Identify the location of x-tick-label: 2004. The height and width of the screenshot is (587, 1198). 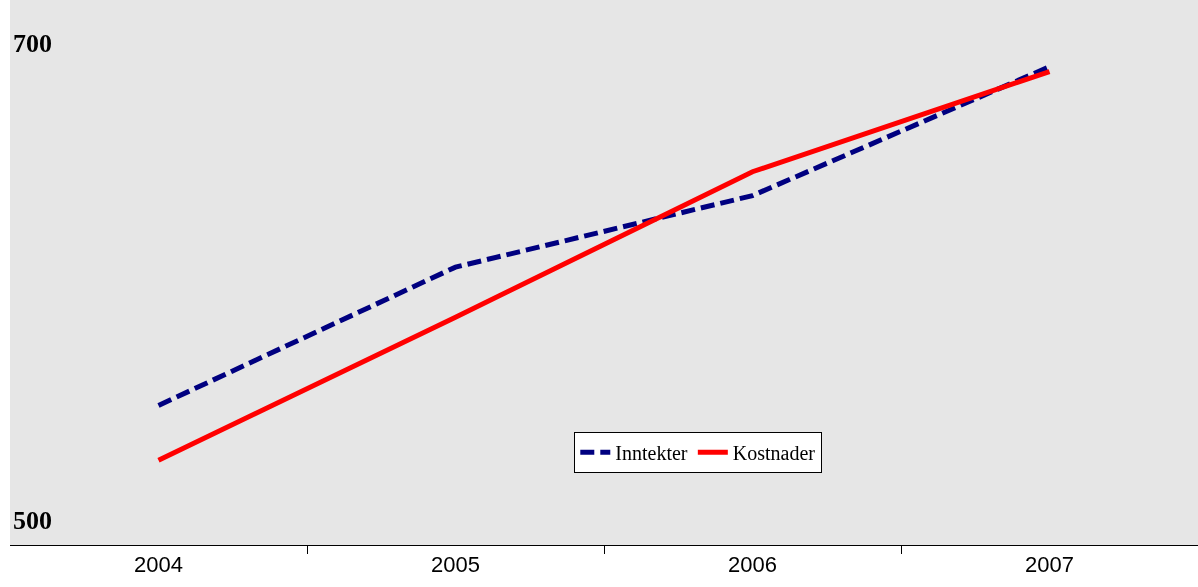
(158, 565).